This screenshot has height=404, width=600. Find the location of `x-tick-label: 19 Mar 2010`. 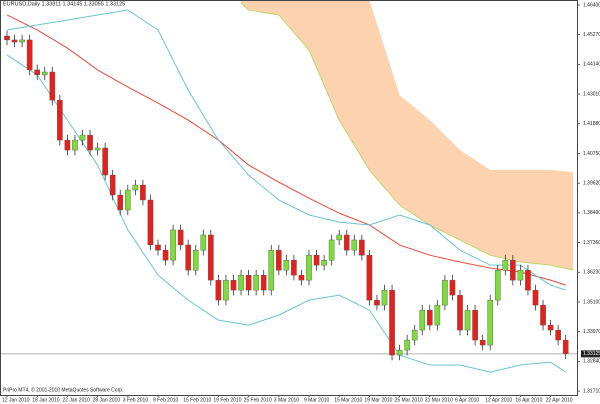

x-tick-label: 19 Mar 2010 is located at coordinates (378, 400).